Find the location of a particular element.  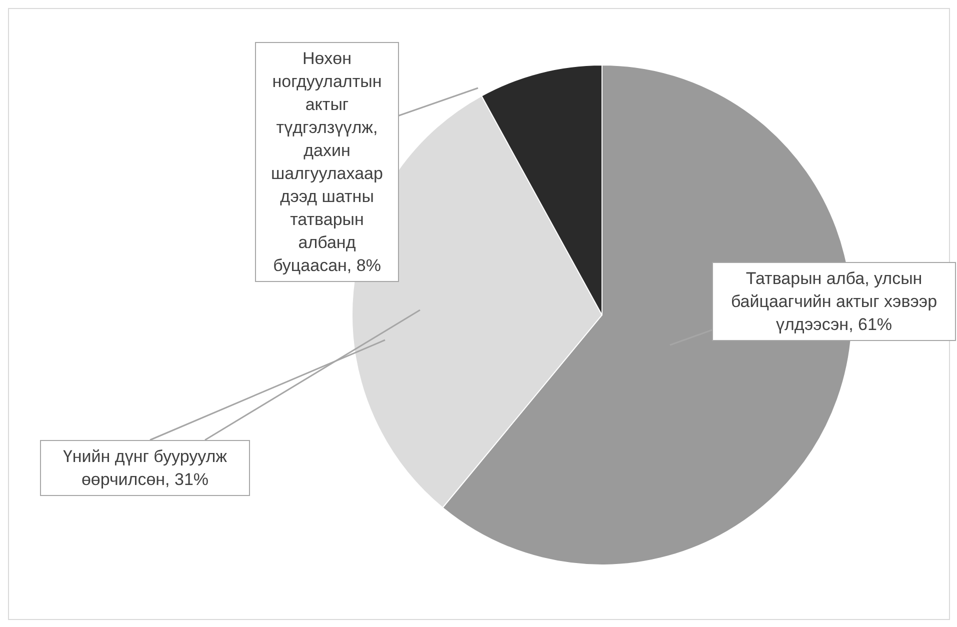

category-label: Нөхөн ногдуулалтын актыг түдгэлзүүлж, дахин шалгуулахаар дээд шатны татварын албанд буцаасан, 8% is located at coordinates (327, 162).